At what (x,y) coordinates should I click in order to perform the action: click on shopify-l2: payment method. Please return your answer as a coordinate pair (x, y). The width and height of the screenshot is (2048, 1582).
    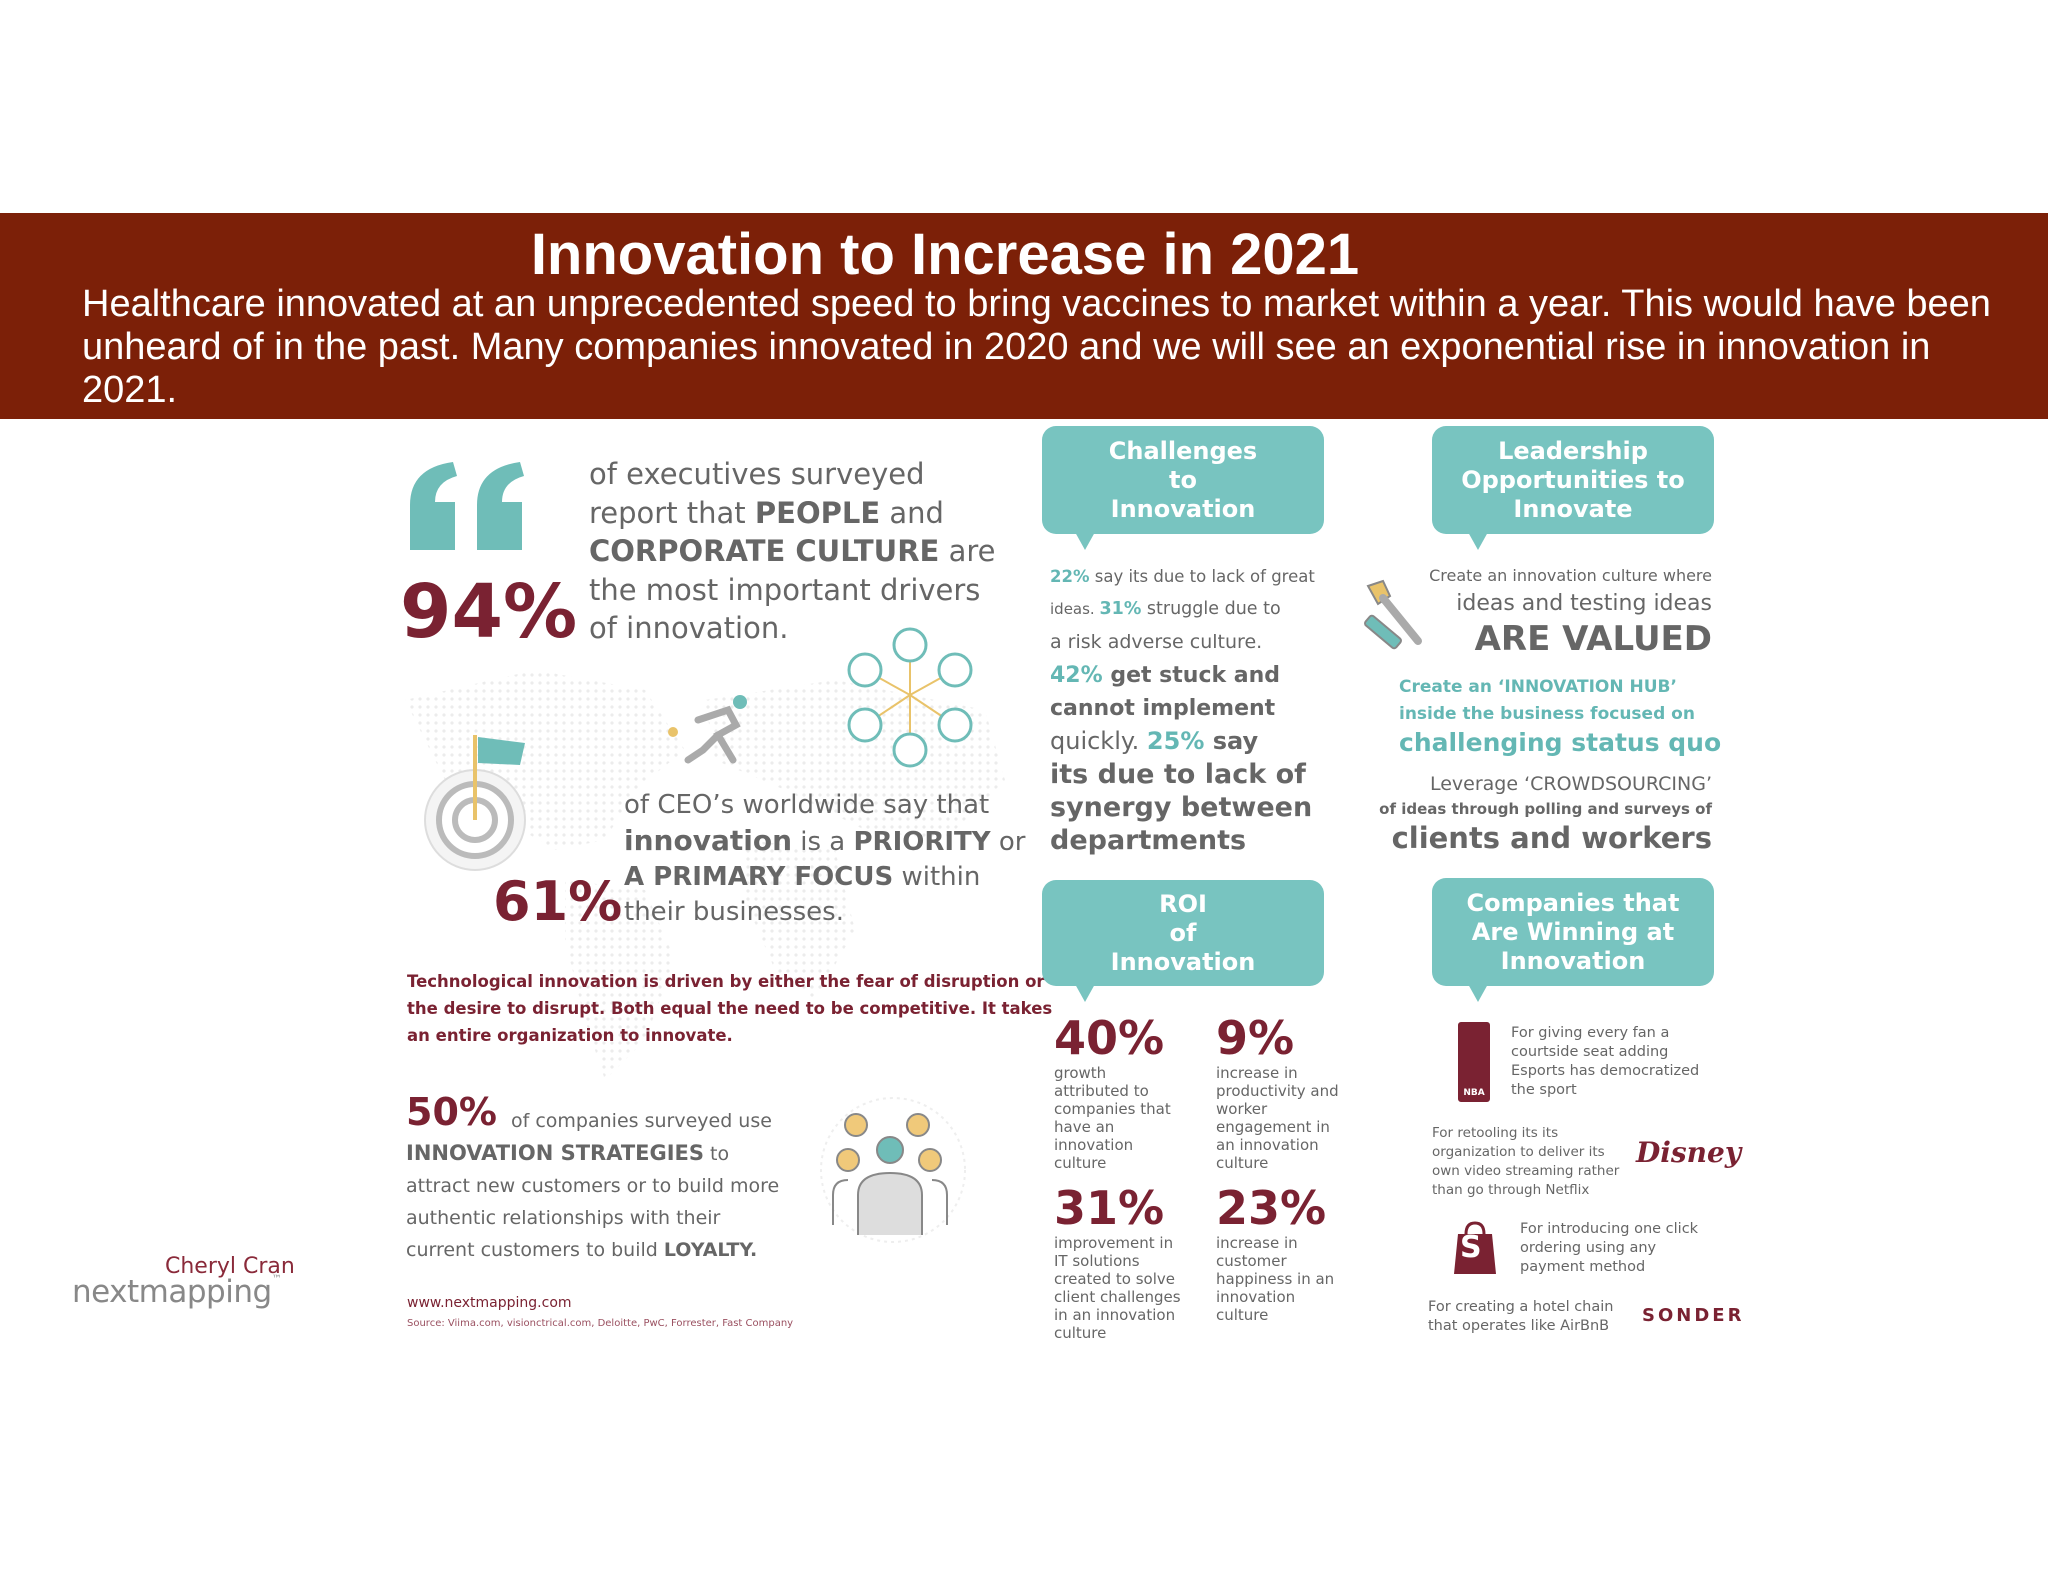
    Looking at the image, I should click on (1583, 1267).